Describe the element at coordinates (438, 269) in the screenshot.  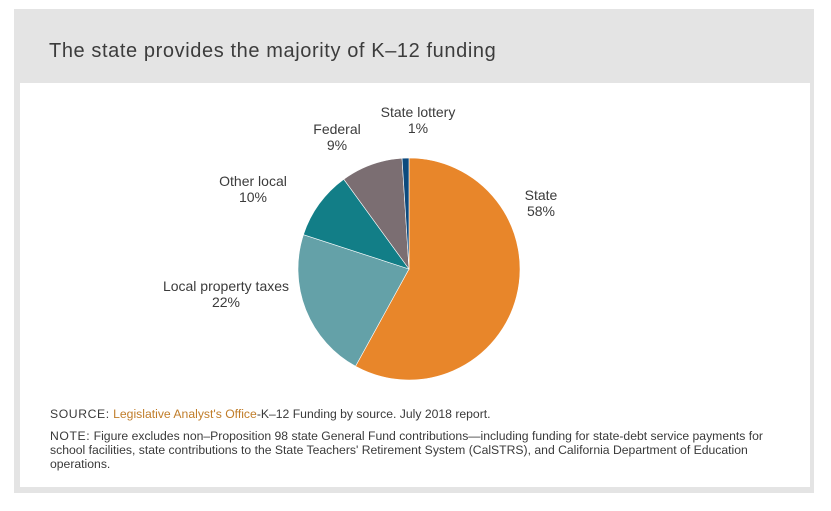
I see `pie-slice-state` at that location.